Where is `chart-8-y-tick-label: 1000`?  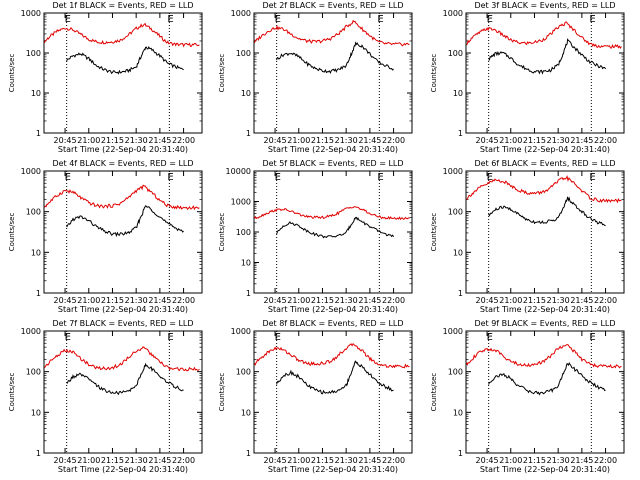 chart-8-y-tick-label: 1000 is located at coordinates (241, 331).